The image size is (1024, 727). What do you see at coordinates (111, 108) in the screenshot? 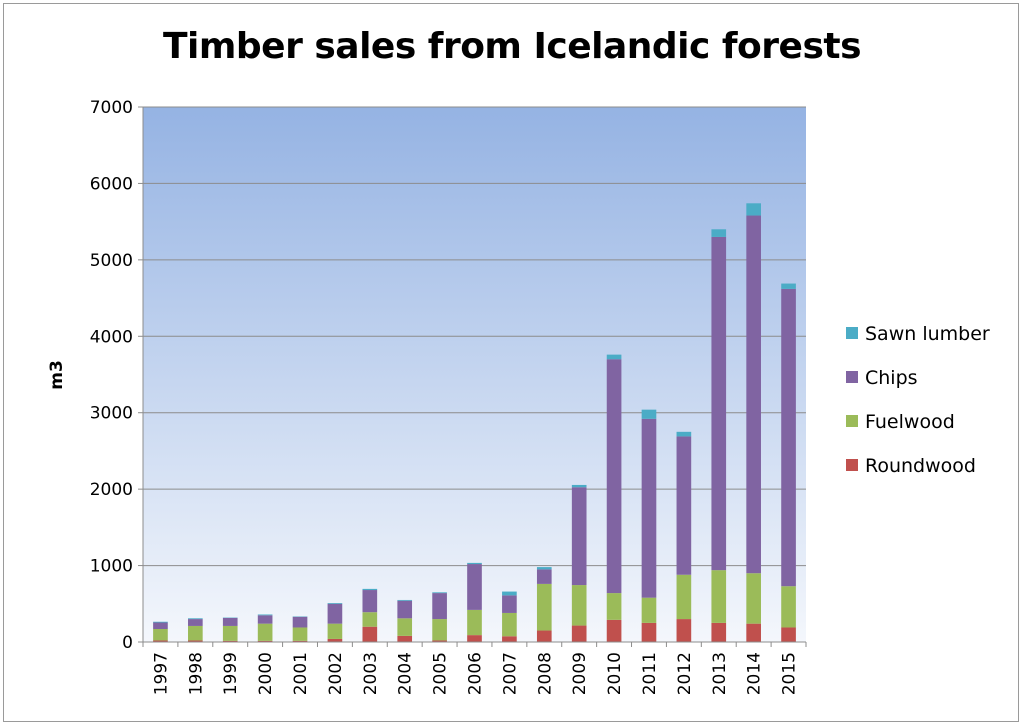
I see `y-tick-label: 7000` at bounding box center [111, 108].